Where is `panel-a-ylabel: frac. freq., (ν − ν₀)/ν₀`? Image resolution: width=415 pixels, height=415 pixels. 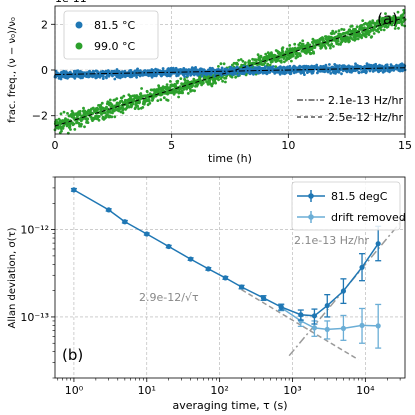 panel-a-ylabel: frac. freq., (ν − ν₀)/ν₀ is located at coordinates (12, 70).